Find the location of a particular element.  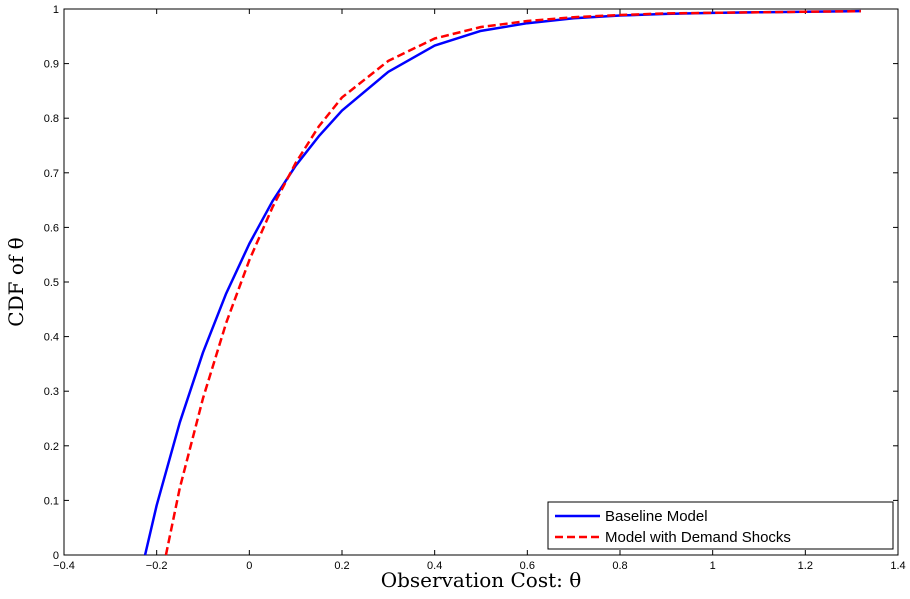

x-tick-label: 0.4 is located at coordinates (434, 566).